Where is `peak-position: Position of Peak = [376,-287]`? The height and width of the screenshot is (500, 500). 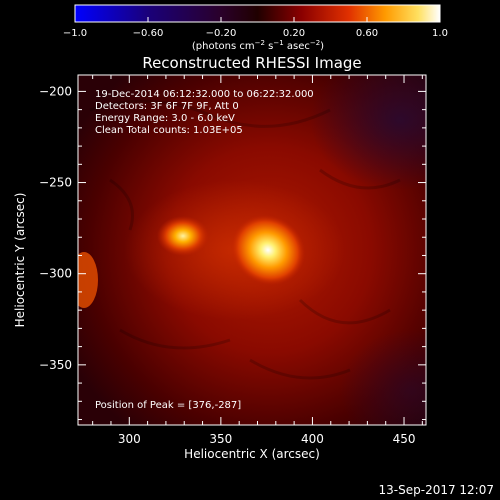
peak-position: Position of Peak = [376,-287] is located at coordinates (168, 405).